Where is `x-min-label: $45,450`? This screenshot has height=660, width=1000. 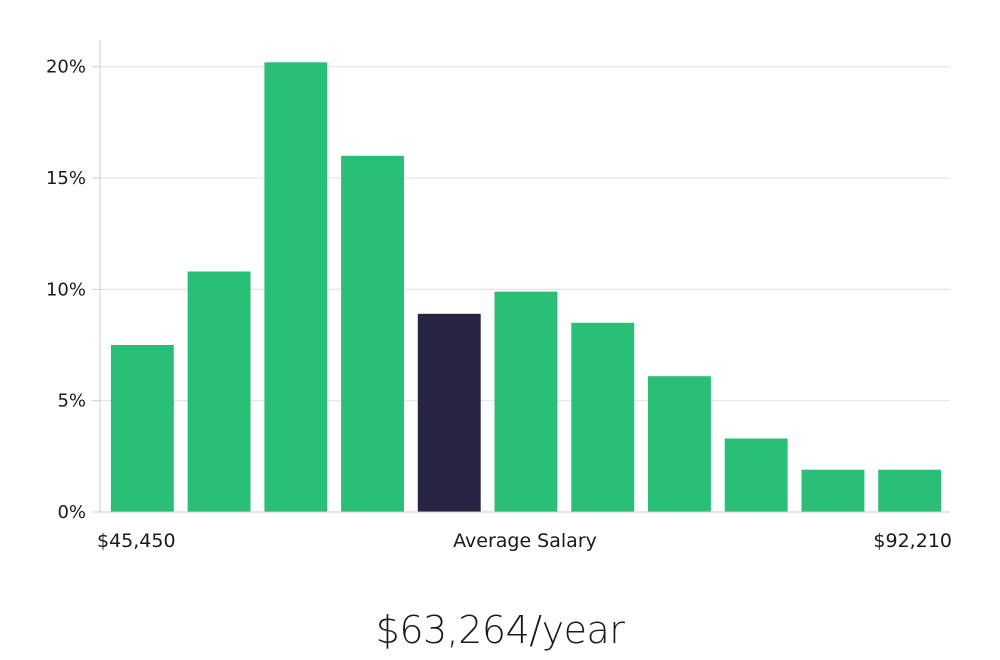 x-min-label: $45,450 is located at coordinates (136, 541).